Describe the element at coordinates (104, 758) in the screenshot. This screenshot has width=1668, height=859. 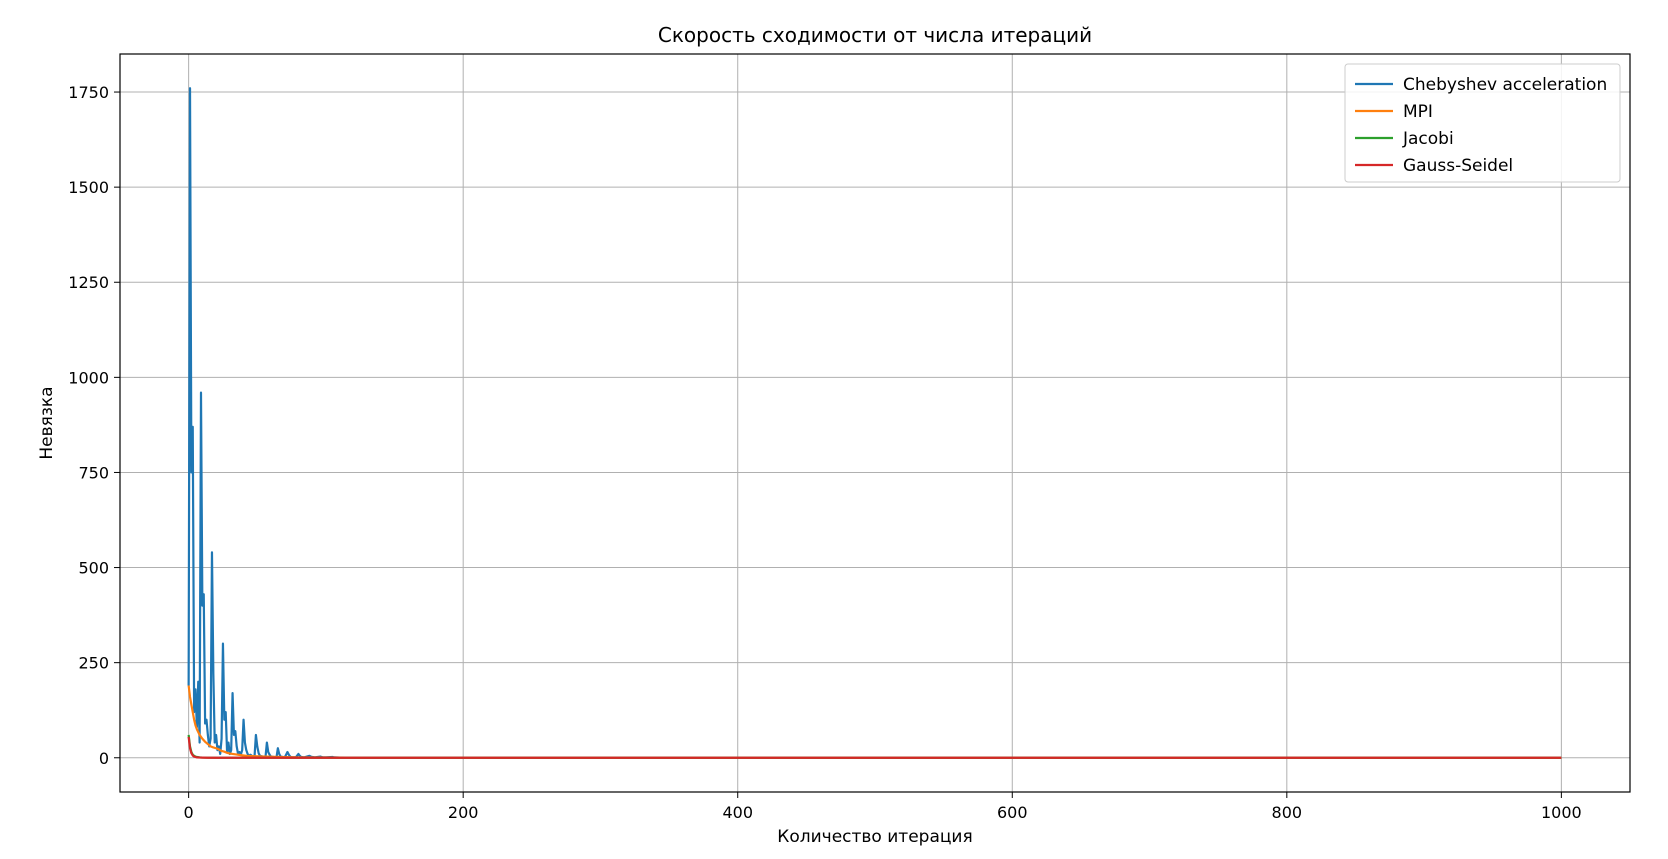
I see `y-tick-label: 0` at that location.